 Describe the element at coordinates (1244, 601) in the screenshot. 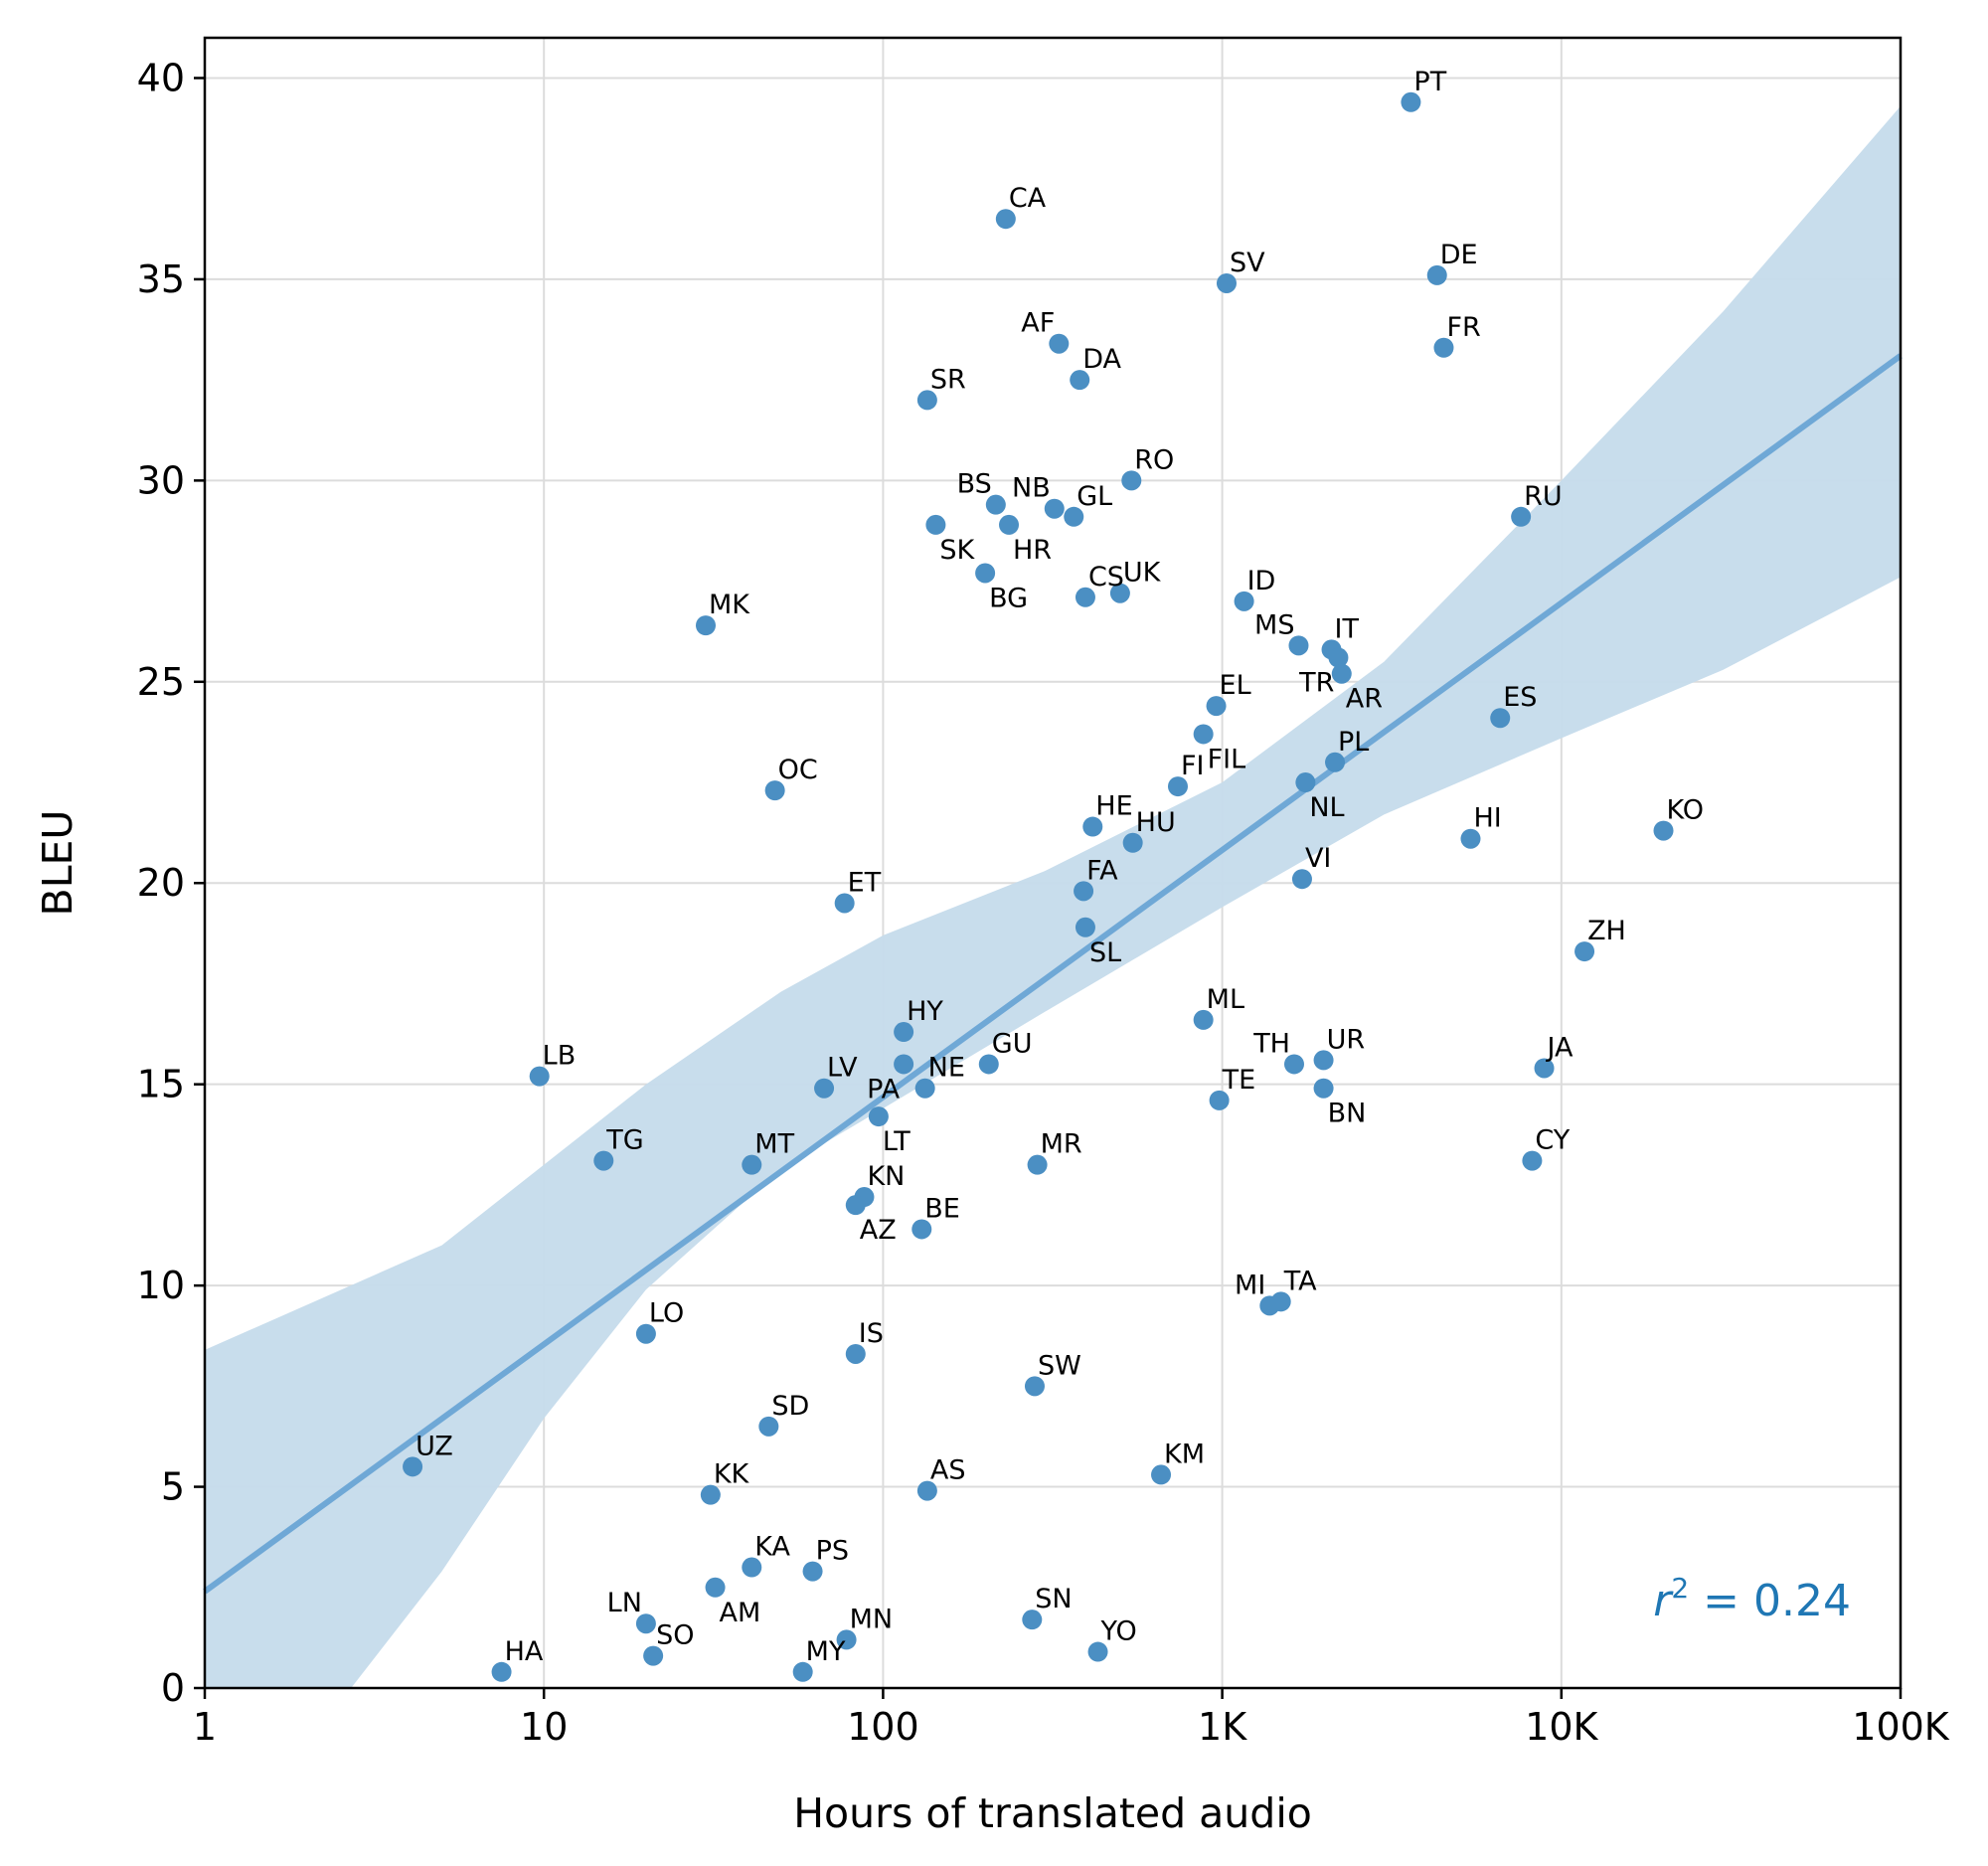

I see `data-point-id` at that location.